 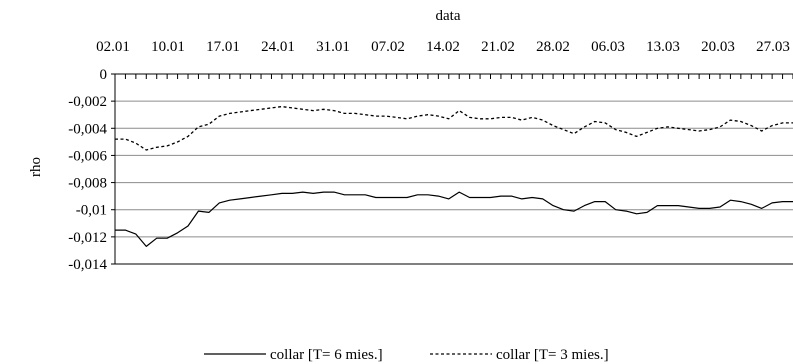 I want to click on y-tick-label: -0,006, so click(x=87, y=156).